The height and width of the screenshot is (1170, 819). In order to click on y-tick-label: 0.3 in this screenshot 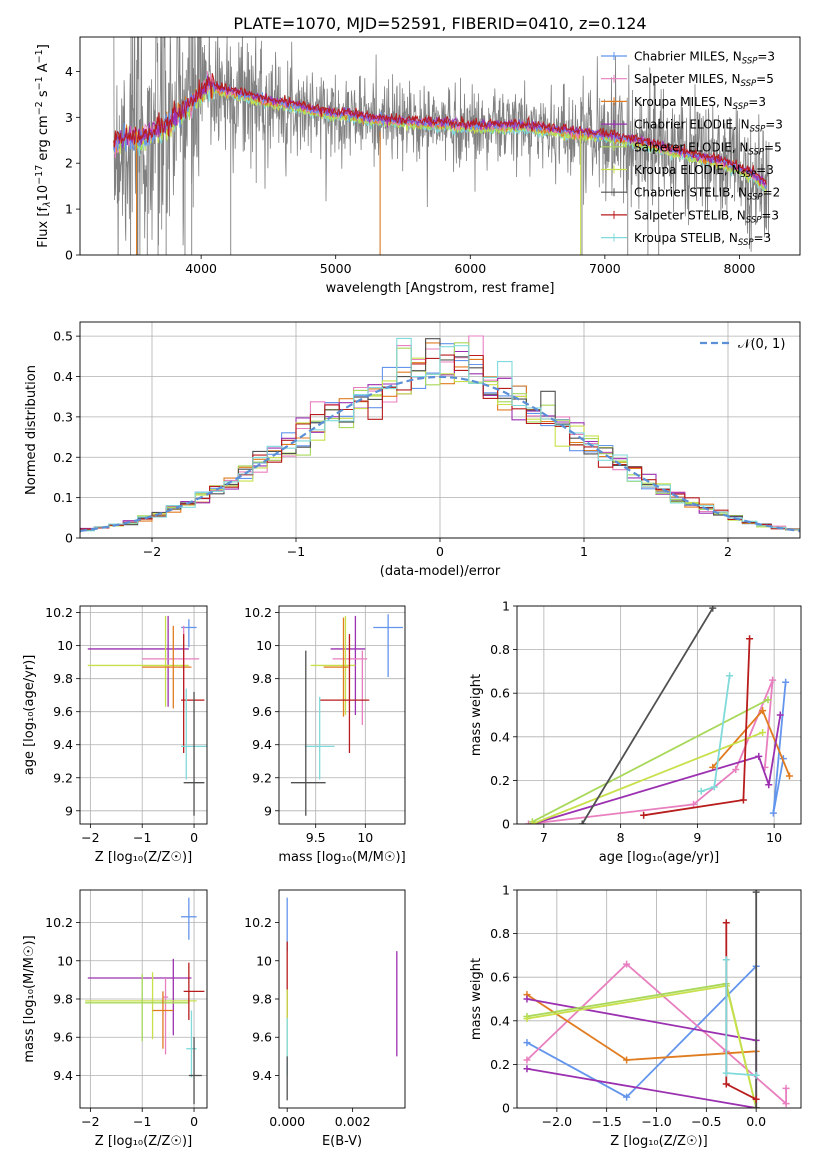, I will do `click(63, 416)`.